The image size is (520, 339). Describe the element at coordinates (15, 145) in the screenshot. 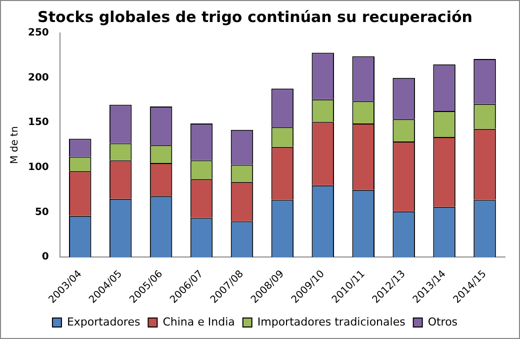

I see `y-axis-title: M de tn` at that location.